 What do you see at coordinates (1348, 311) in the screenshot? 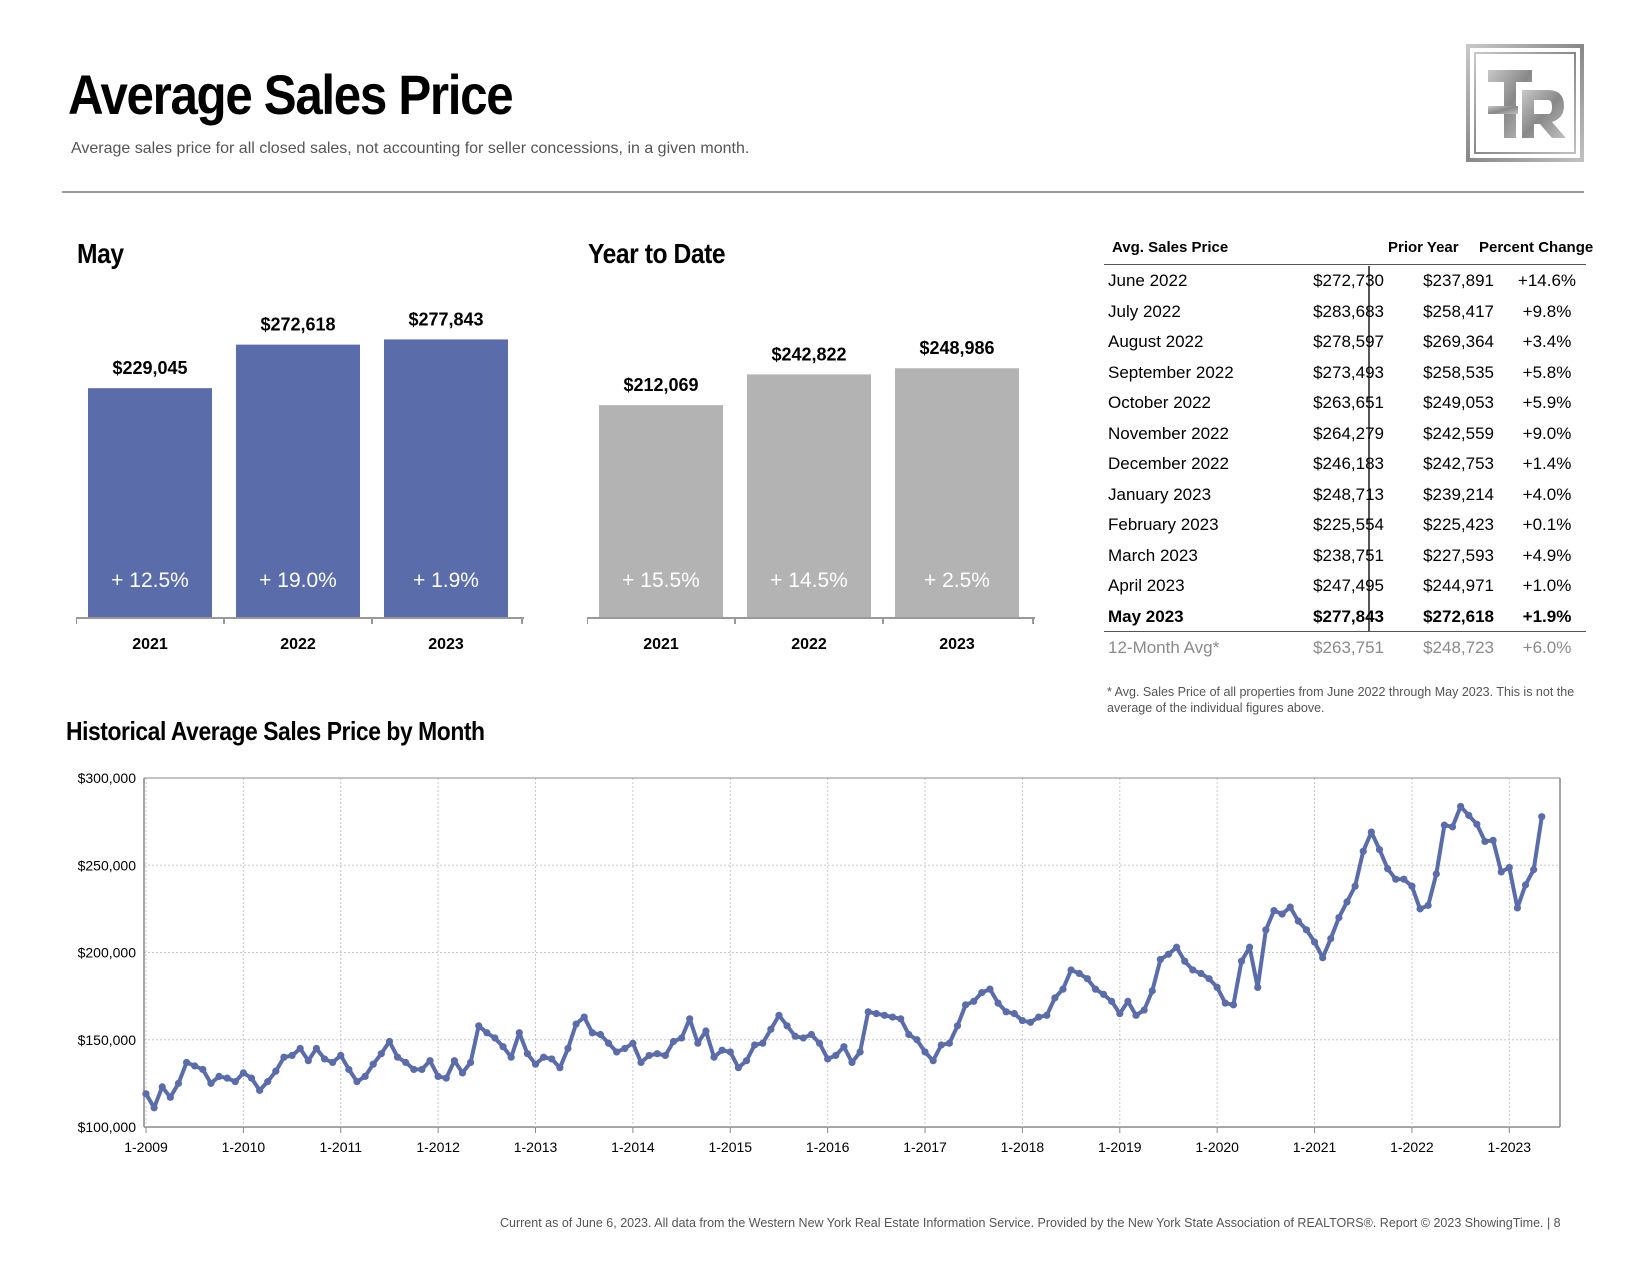
I see `row-current: $283,683` at bounding box center [1348, 311].